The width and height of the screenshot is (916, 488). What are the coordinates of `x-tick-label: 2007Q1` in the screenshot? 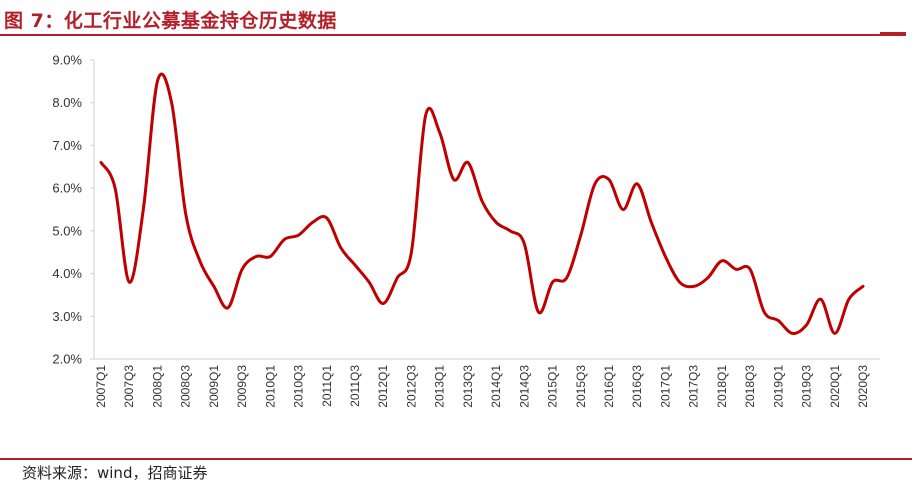 It's located at (101, 386).